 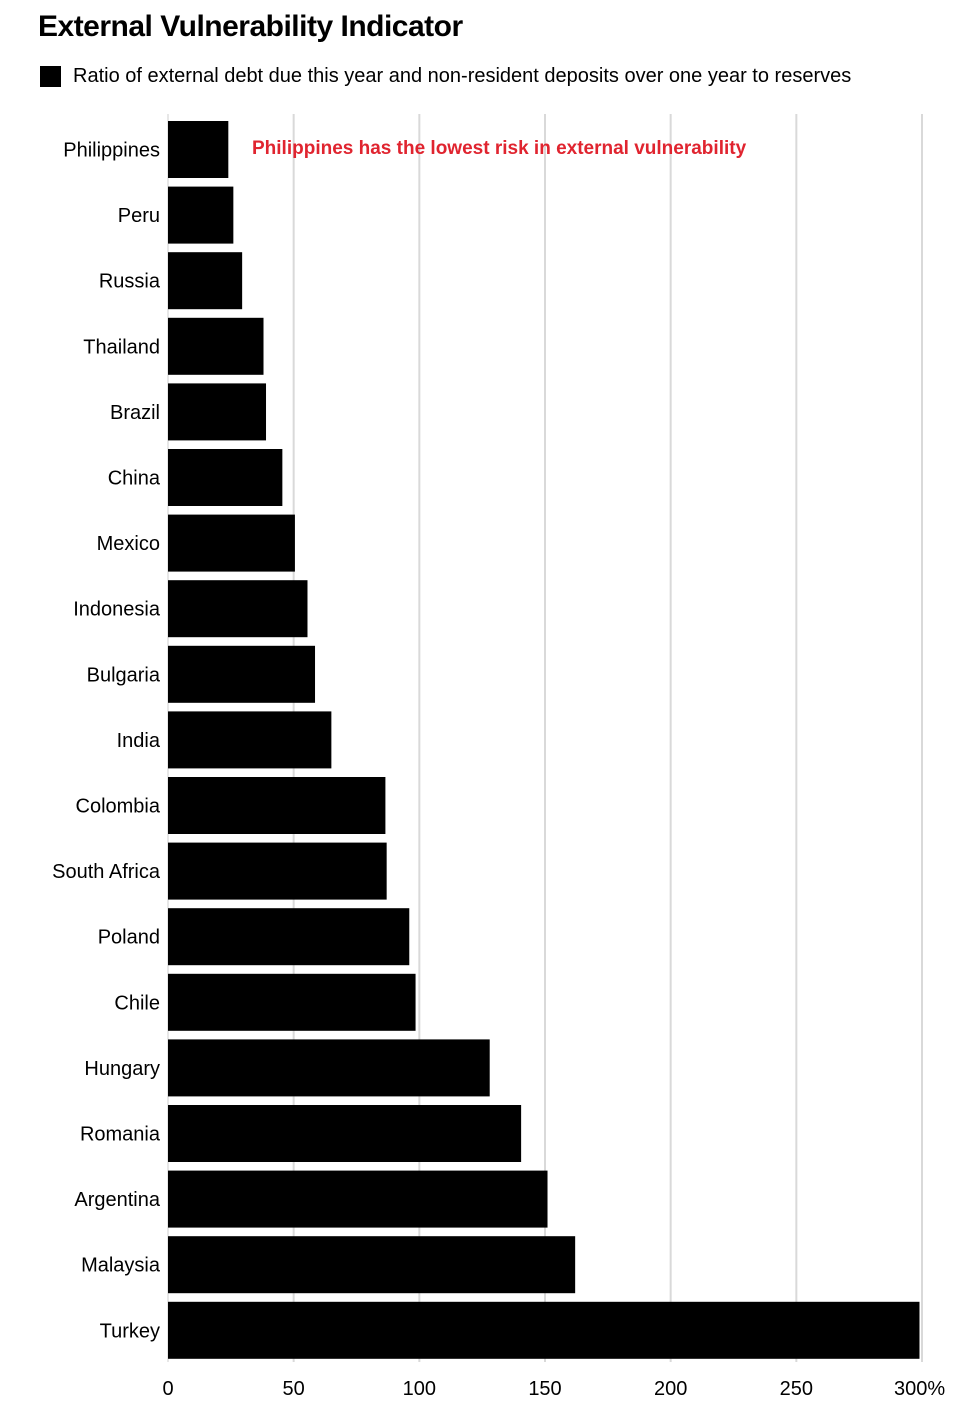 What do you see at coordinates (167, 1389) in the screenshot?
I see `x-tick-label: 0` at bounding box center [167, 1389].